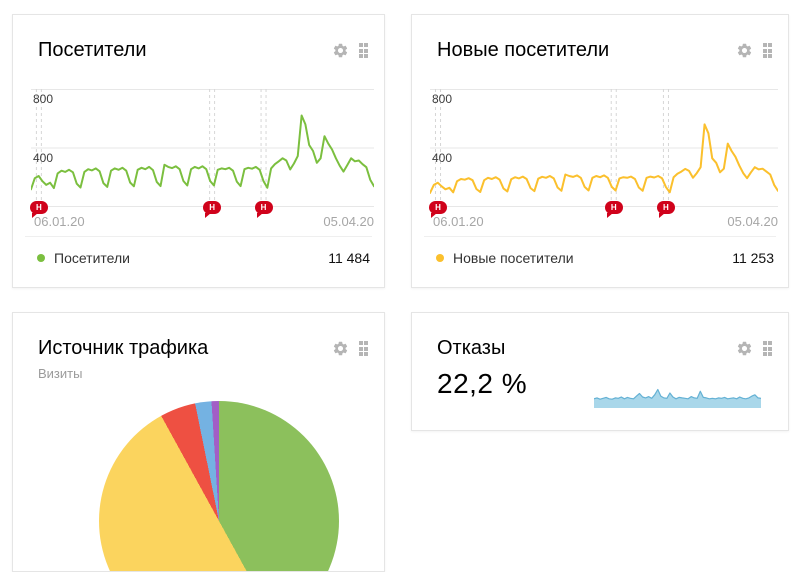 The width and height of the screenshot is (800, 572). I want to click on traffic-source-pie-chart, so click(219, 486).